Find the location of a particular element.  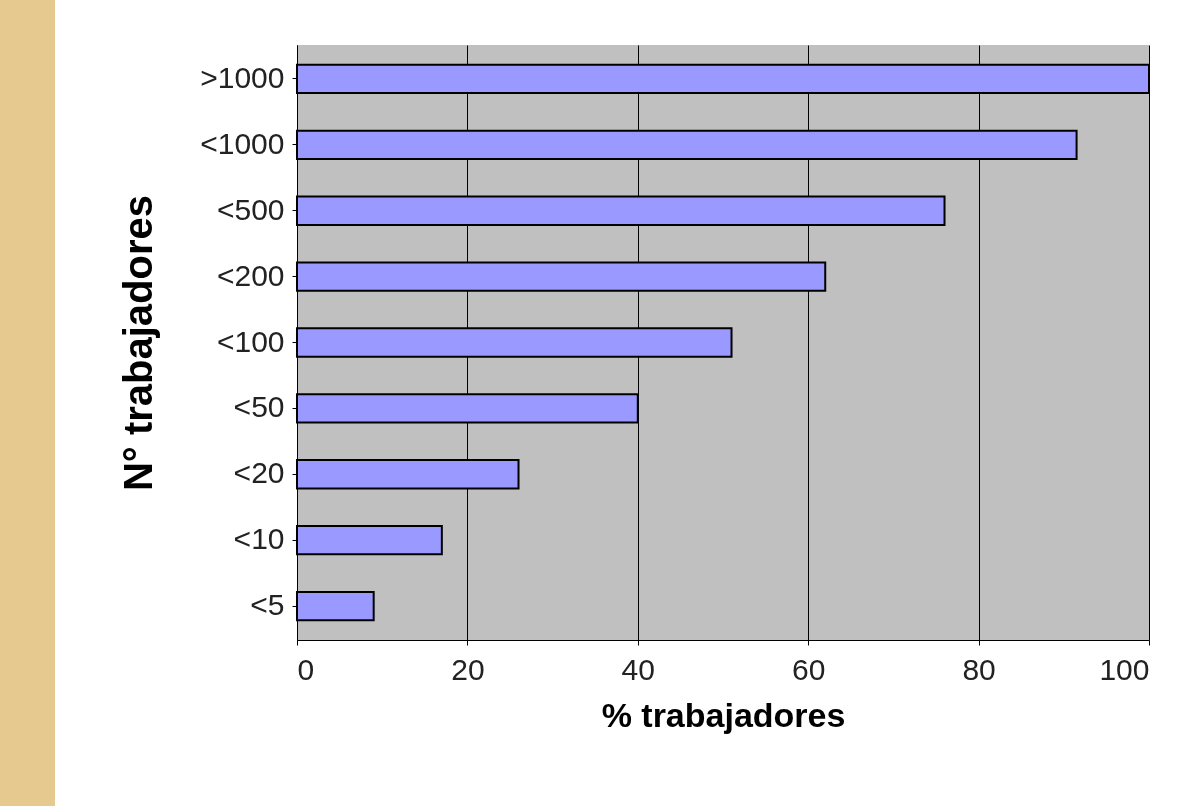

x-tick-label: 20 is located at coordinates (468, 669).